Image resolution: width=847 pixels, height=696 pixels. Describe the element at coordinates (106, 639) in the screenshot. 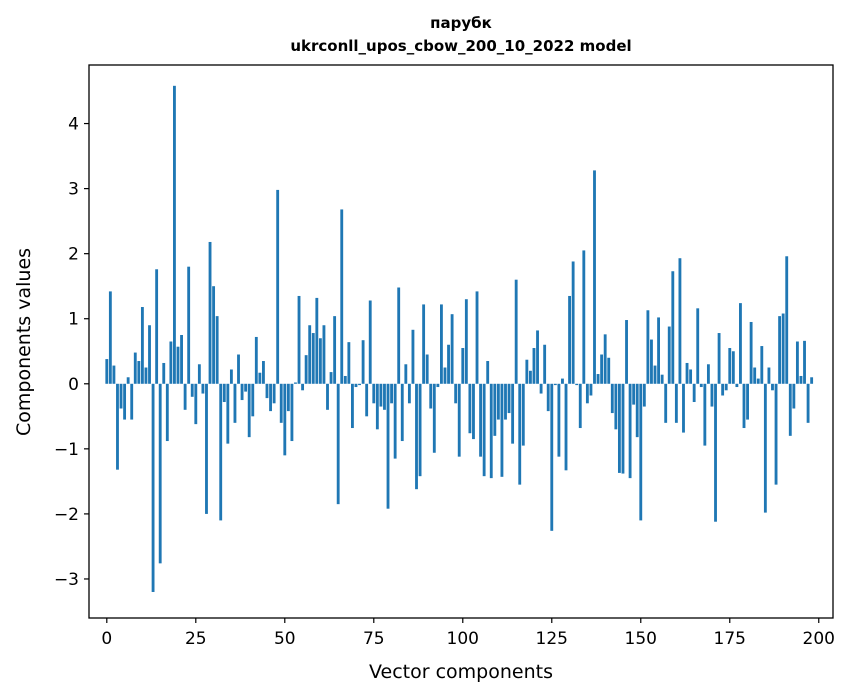

I see `x-tick-label: 0` at that location.